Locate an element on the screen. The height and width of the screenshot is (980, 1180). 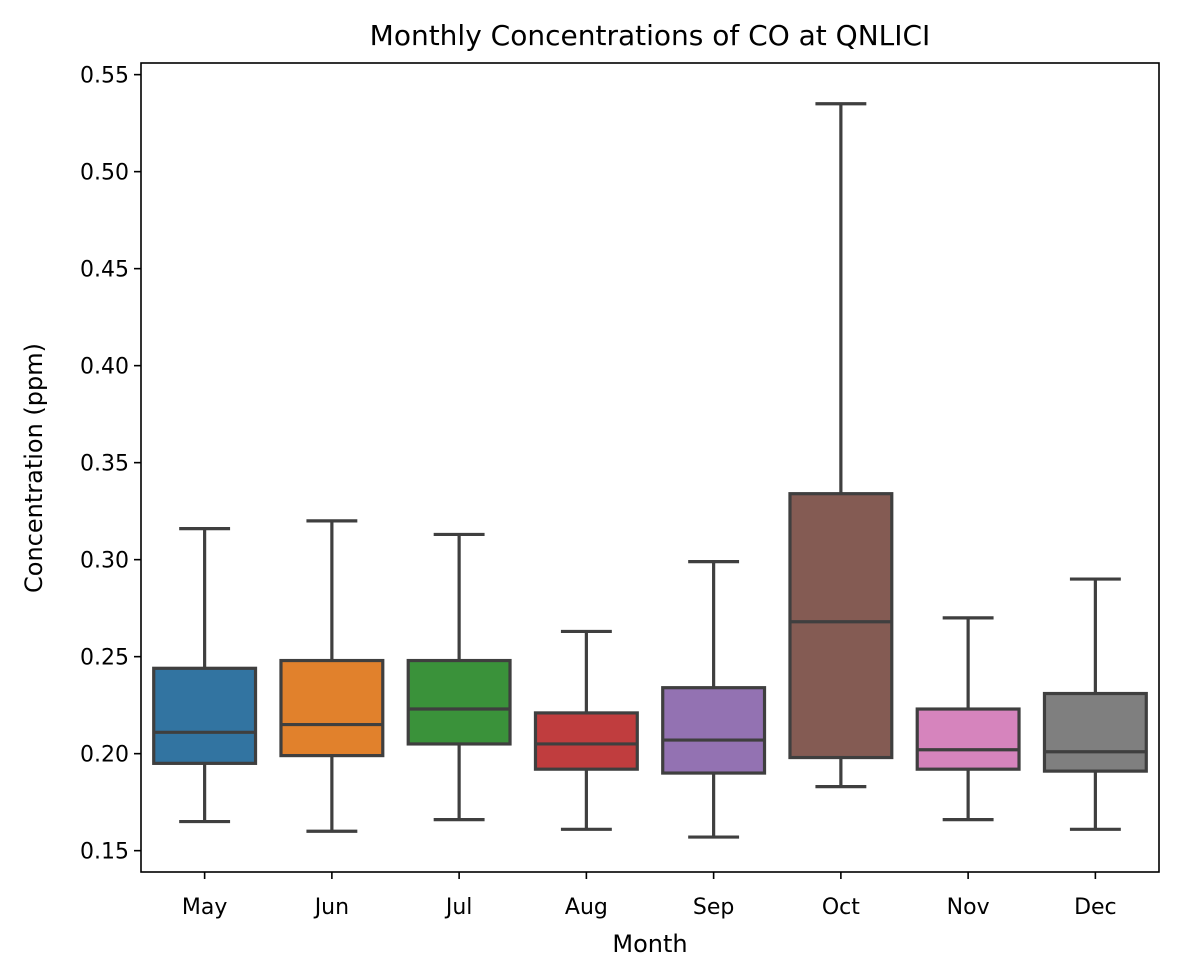
y-tick-label: 0.25 is located at coordinates (104, 658).